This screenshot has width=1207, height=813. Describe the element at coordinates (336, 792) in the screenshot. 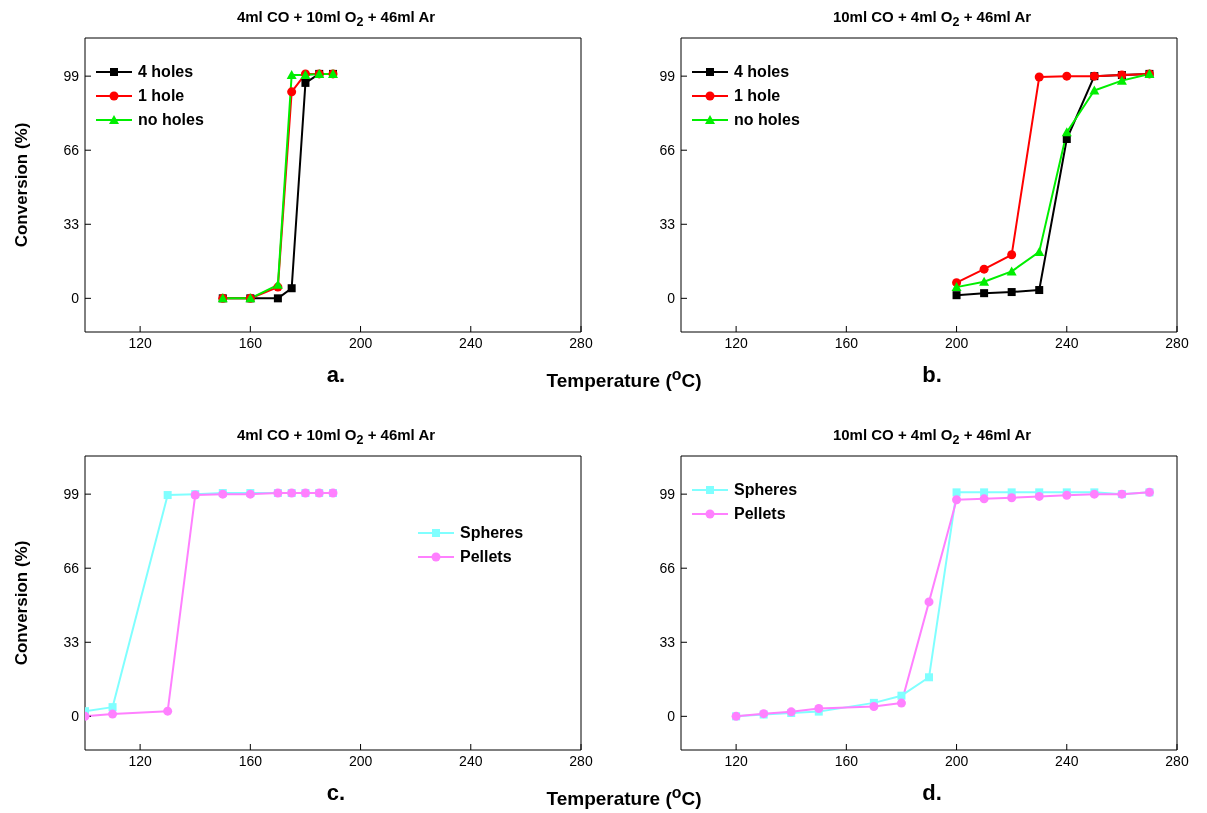

I see `text: c.` at that location.